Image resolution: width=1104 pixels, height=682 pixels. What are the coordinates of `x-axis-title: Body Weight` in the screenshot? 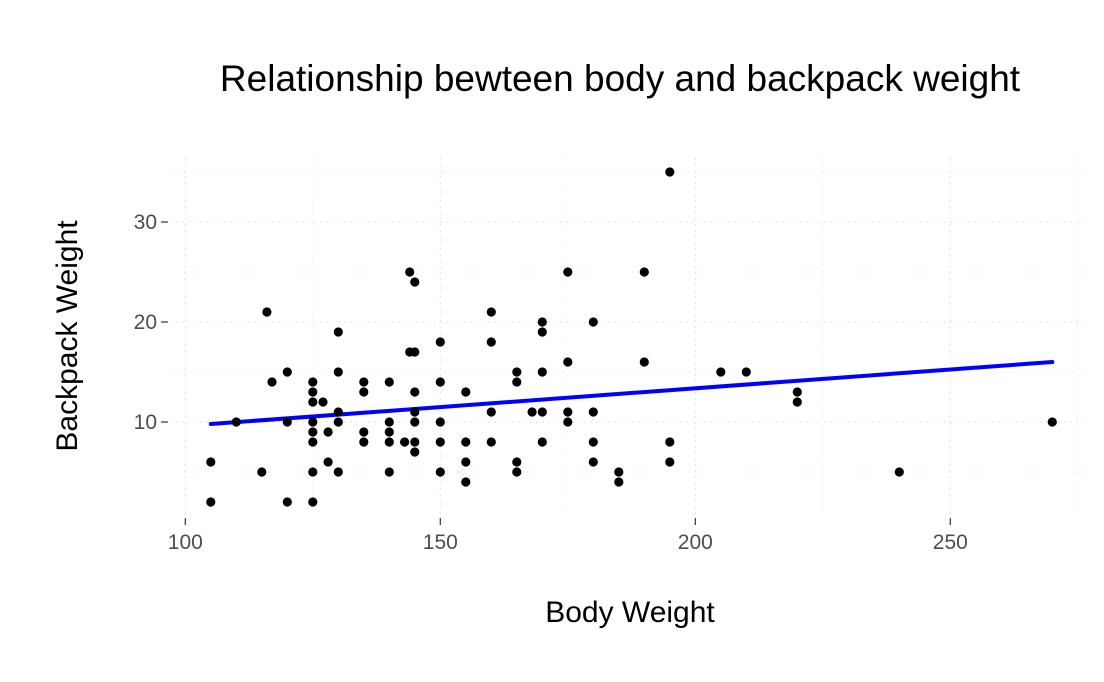 It's located at (630, 612).